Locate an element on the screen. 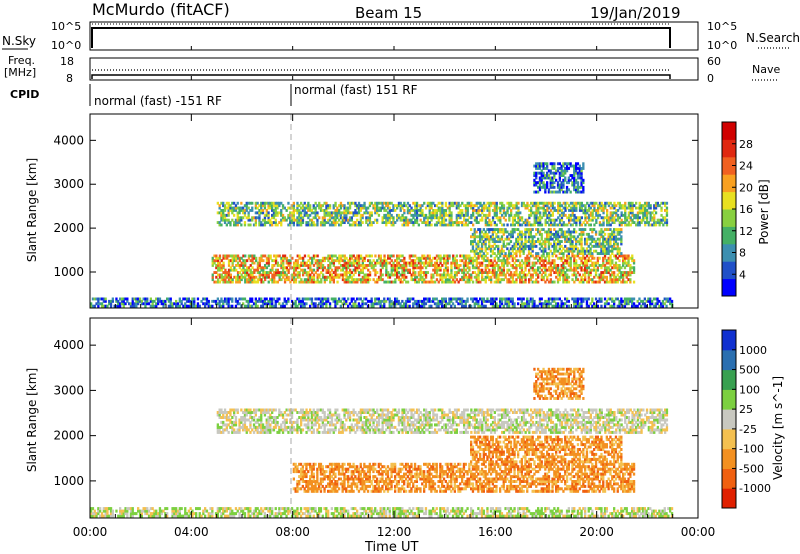 Image resolution: width=800 pixels, height=554 pixels. power-colorbar-tick-label: 28 is located at coordinates (746, 144).